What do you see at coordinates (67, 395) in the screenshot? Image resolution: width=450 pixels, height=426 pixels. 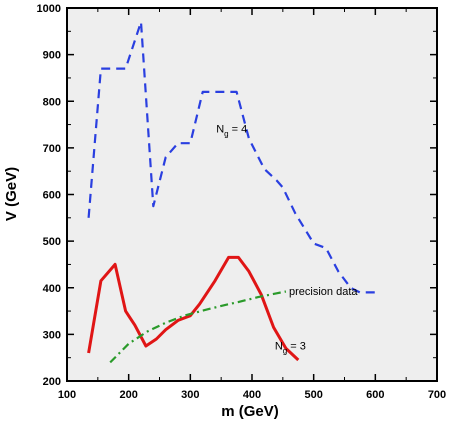 I see `x-tick-label: 100` at bounding box center [67, 395].